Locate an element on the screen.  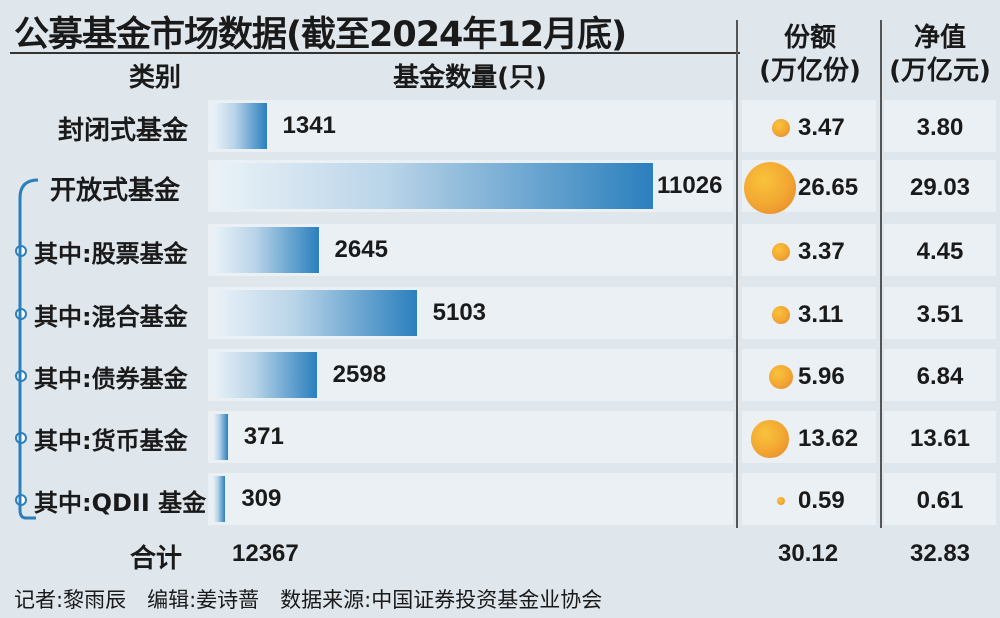
row-category-label: 开放式基金 is located at coordinates (115, 191).